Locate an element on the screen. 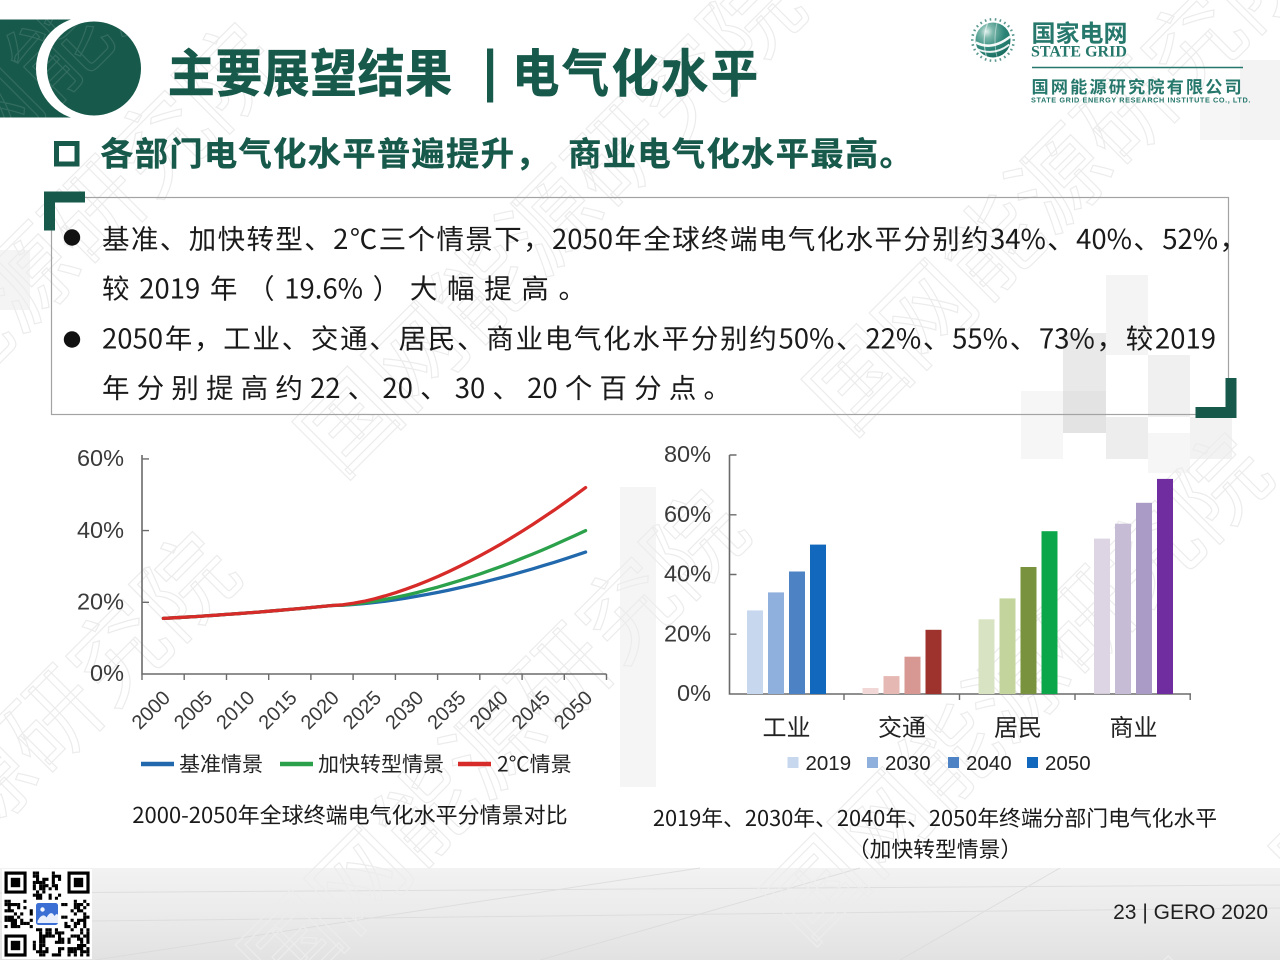 This screenshot has height=965, width=1280. svg-text: STATE GRID is located at coordinates (1079, 52).